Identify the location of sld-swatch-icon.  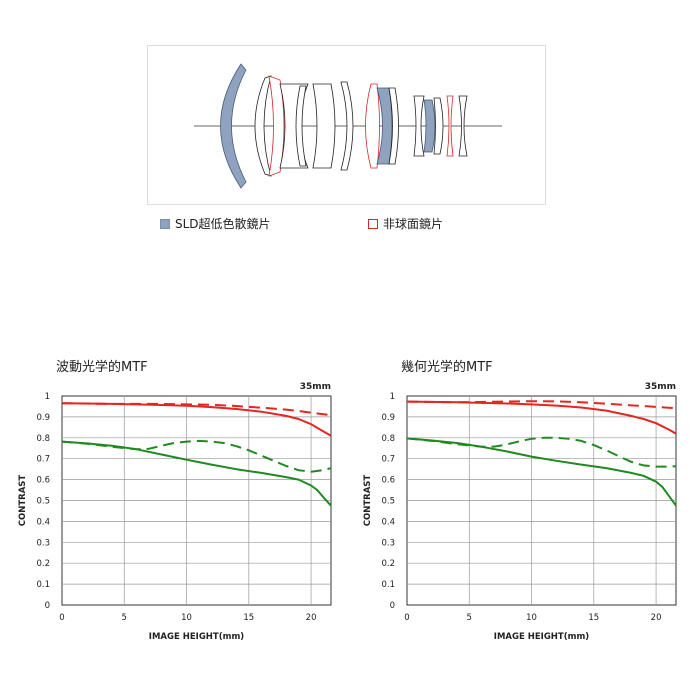
(165, 224).